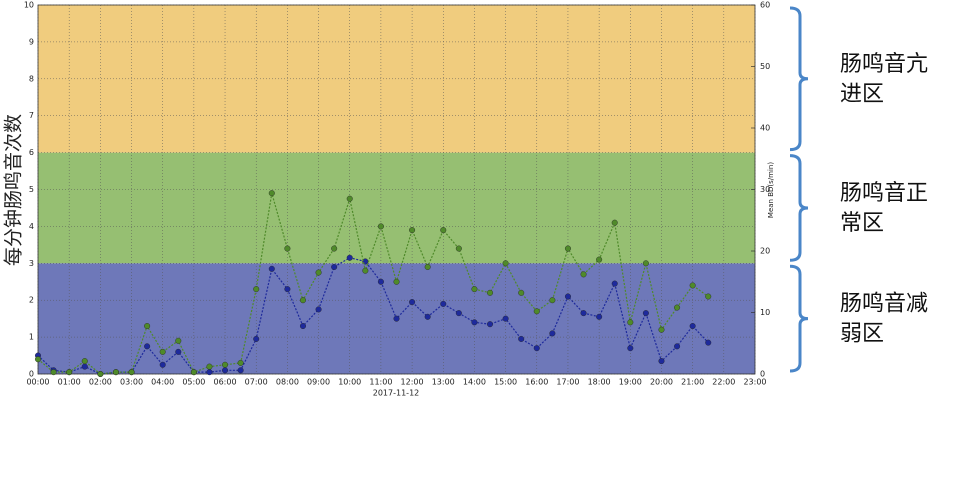  Describe the element at coordinates (256, 382) in the screenshot. I see `x-tick-label: 07:00` at that location.